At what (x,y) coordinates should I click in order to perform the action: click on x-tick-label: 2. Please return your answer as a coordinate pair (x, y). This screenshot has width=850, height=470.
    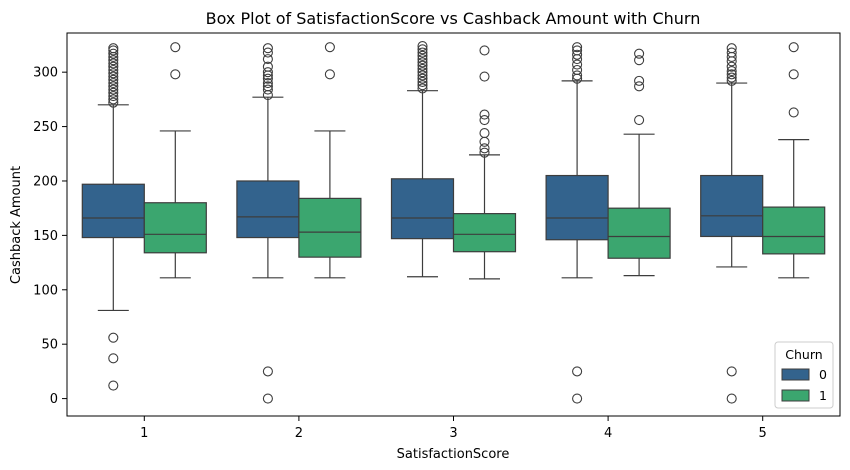
    Looking at the image, I should click on (299, 433).